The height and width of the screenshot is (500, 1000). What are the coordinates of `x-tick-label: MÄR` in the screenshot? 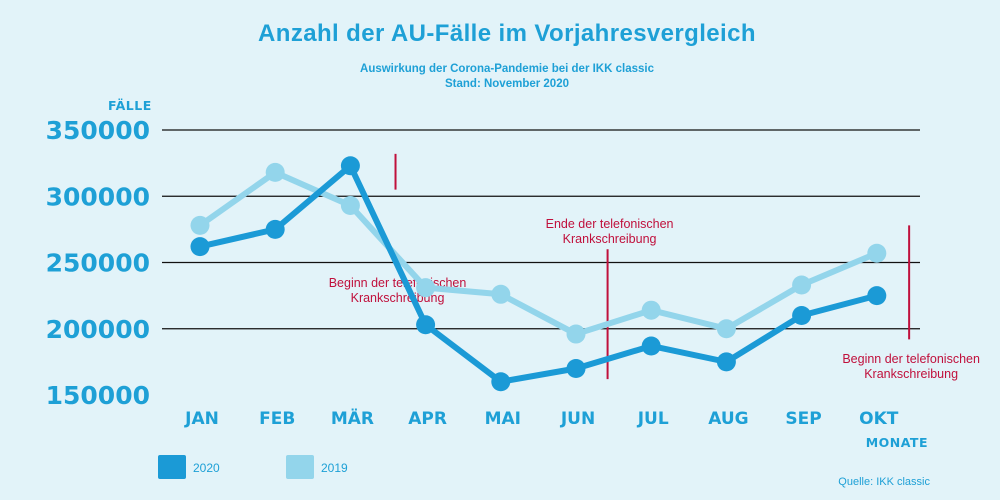 It's located at (352, 418).